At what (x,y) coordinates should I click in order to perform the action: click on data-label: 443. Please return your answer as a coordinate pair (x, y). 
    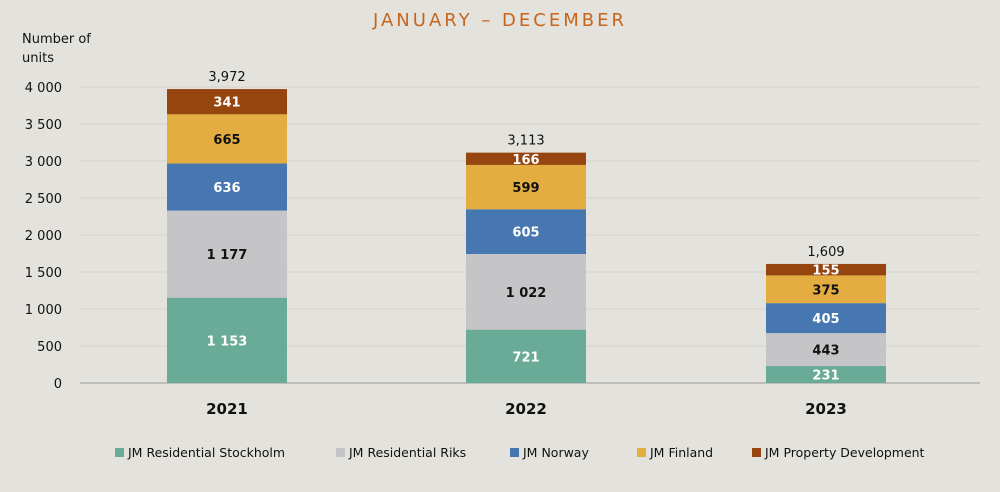
    Looking at the image, I should click on (825, 351).